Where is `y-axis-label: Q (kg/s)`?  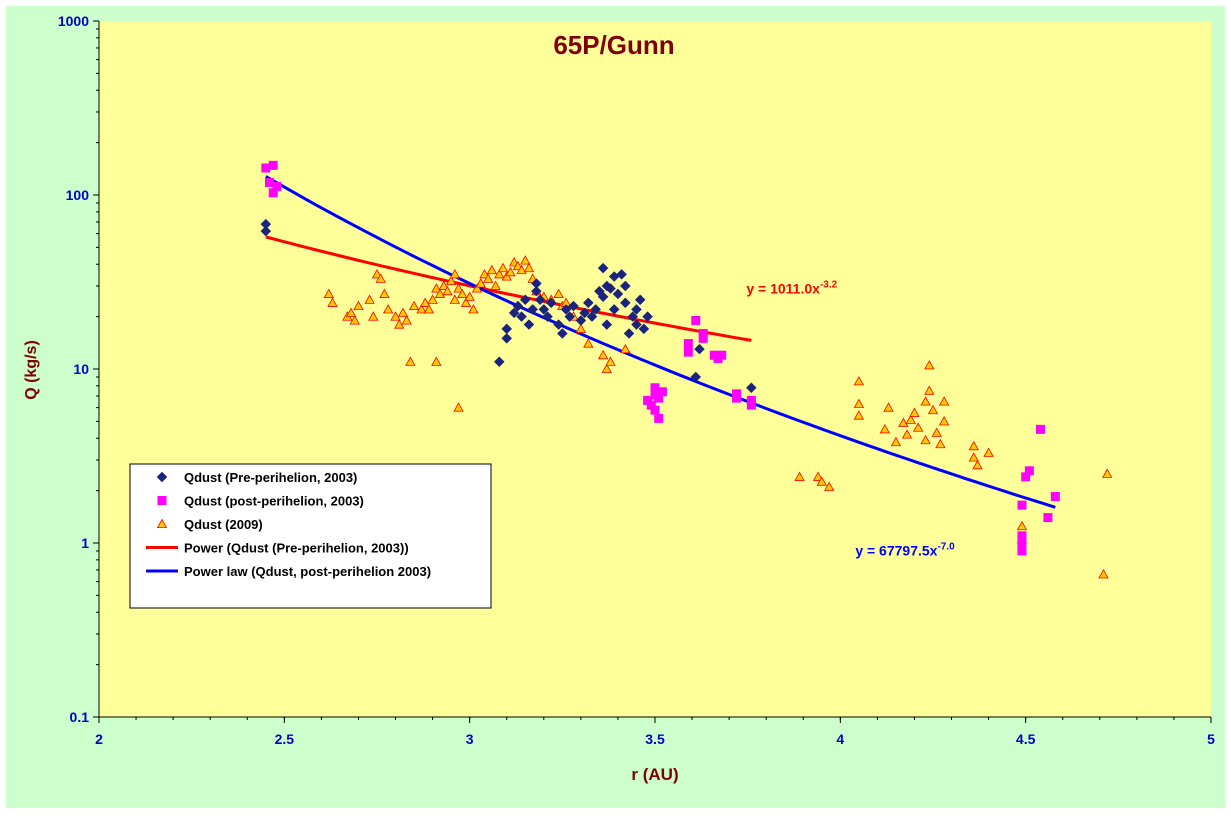
y-axis-label: Q (kg/s) is located at coordinates (31, 370).